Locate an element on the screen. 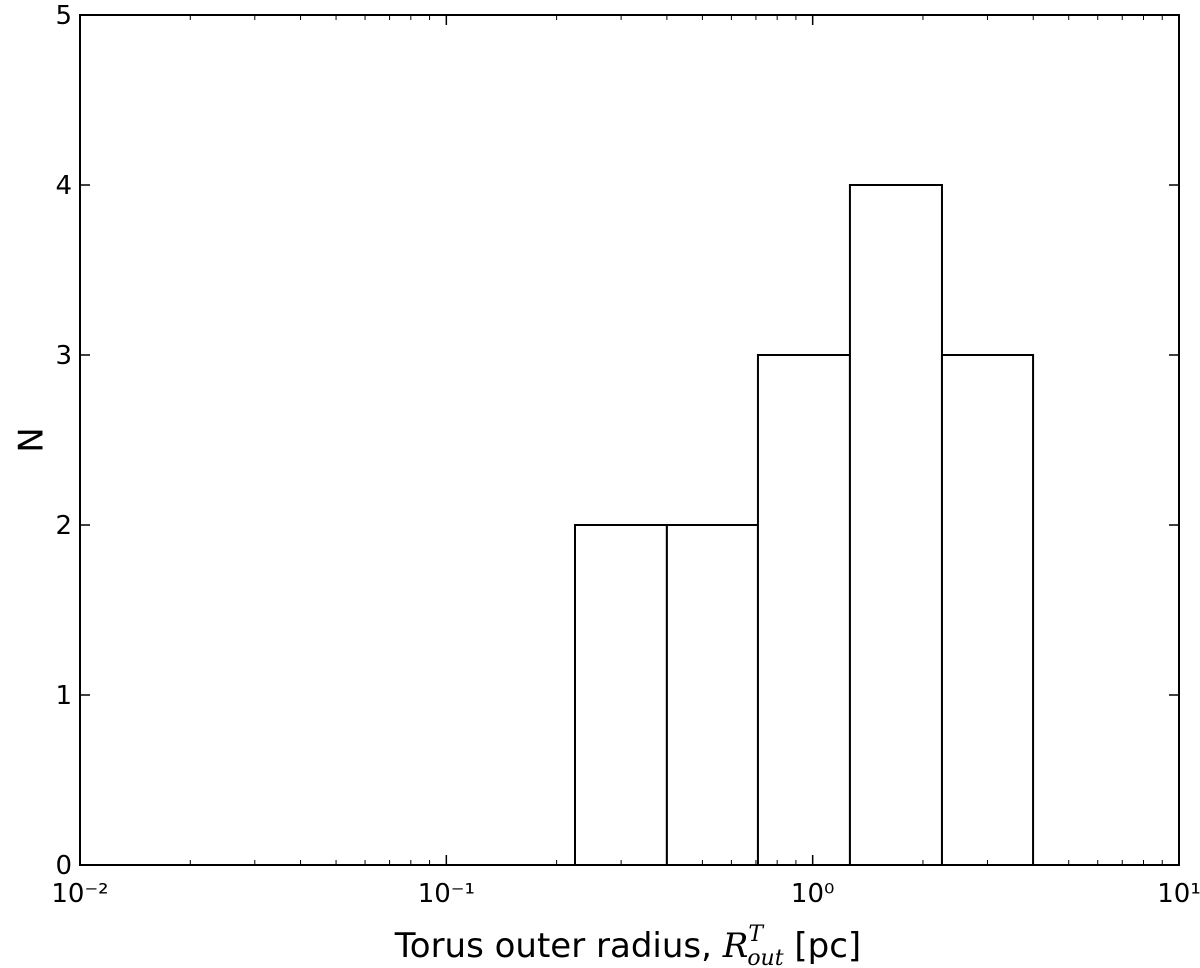 This screenshot has width=1200, height=968. x-tick-label: 10⁰ is located at coordinates (813, 894).